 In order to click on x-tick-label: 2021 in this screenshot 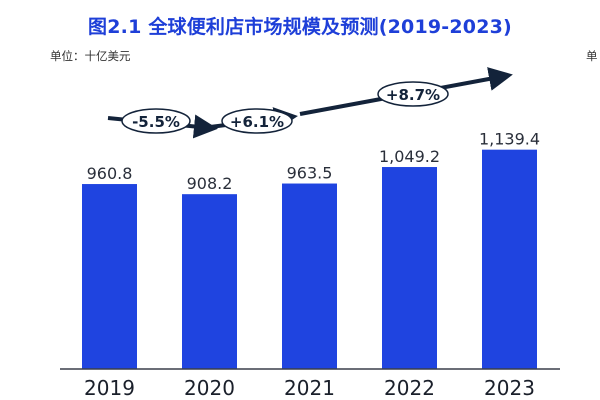, I will do `click(309, 388)`.